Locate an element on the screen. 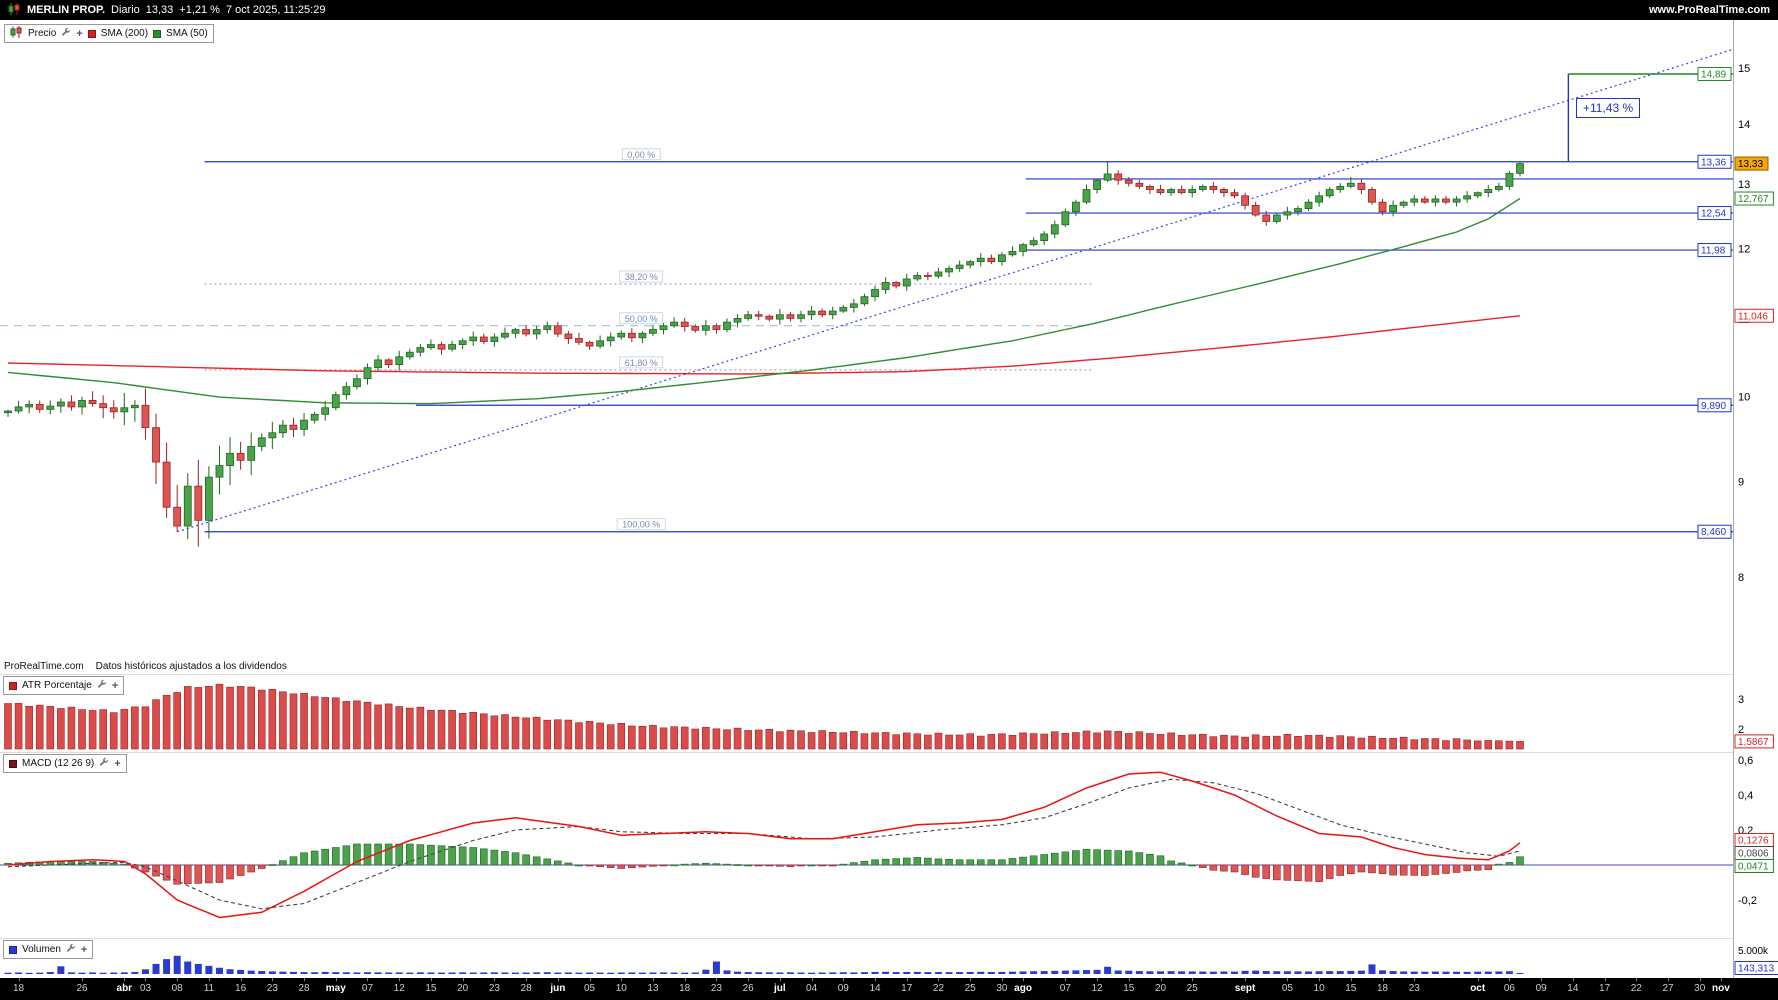 This screenshot has width=1778, height=1000. atr-indicator-chip: ATR Porcentaje + is located at coordinates (64, 685).